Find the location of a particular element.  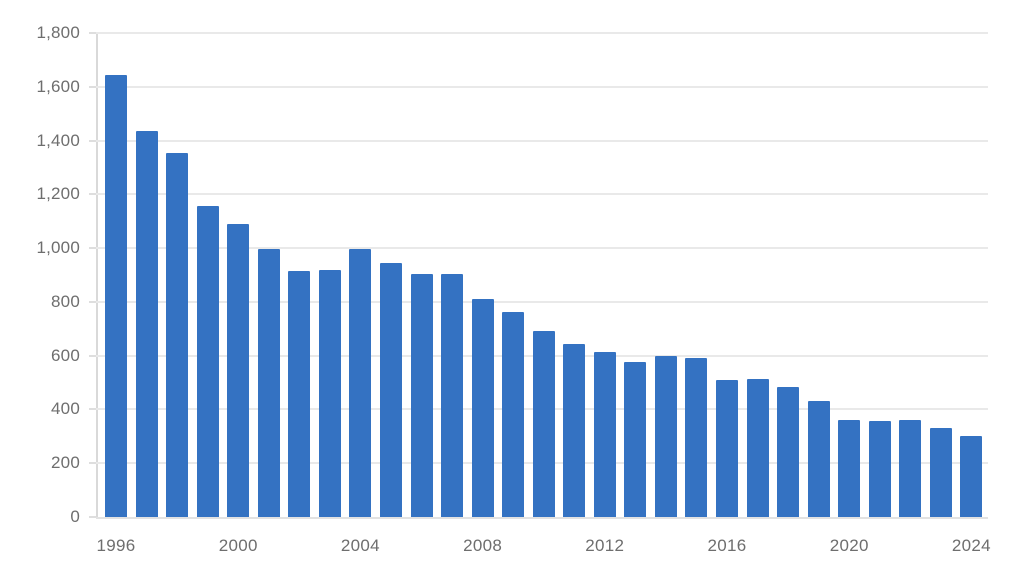

bar-2014 is located at coordinates (665, 436).